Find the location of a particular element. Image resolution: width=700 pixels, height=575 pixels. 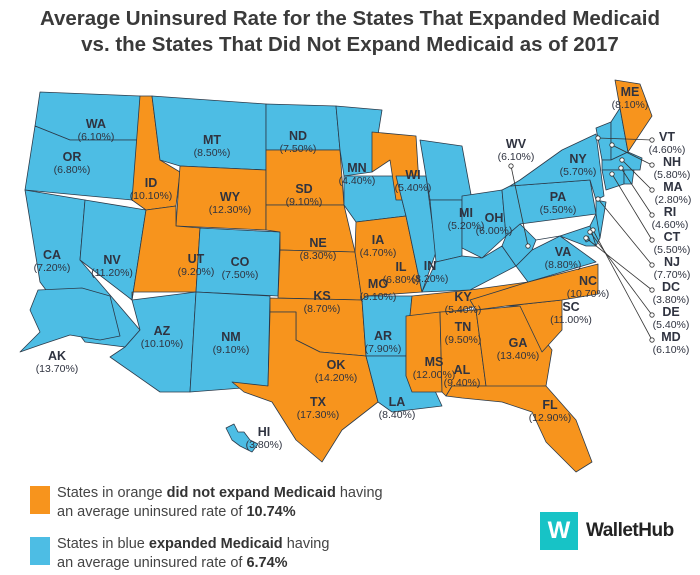

state-rate: (5.80%) is located at coordinates (672, 175).